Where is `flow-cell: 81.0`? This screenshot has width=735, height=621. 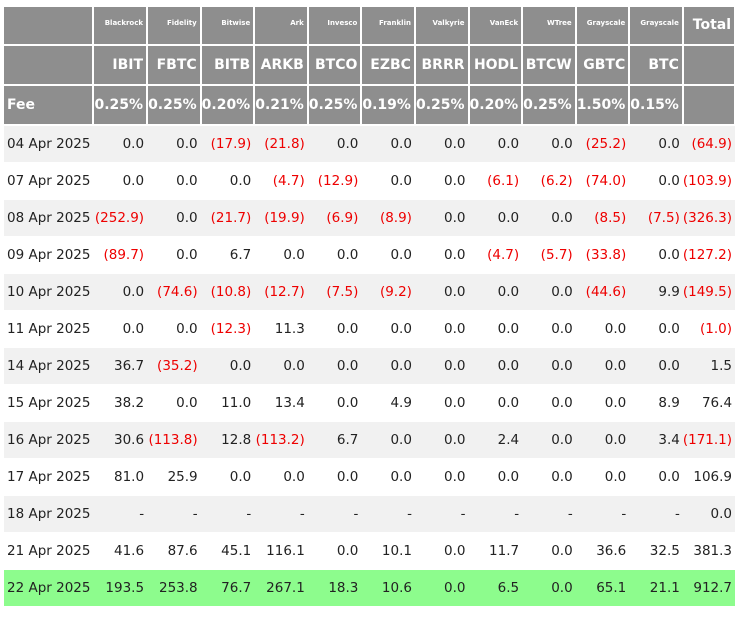
flow-cell: 81.0 is located at coordinates (120, 477).